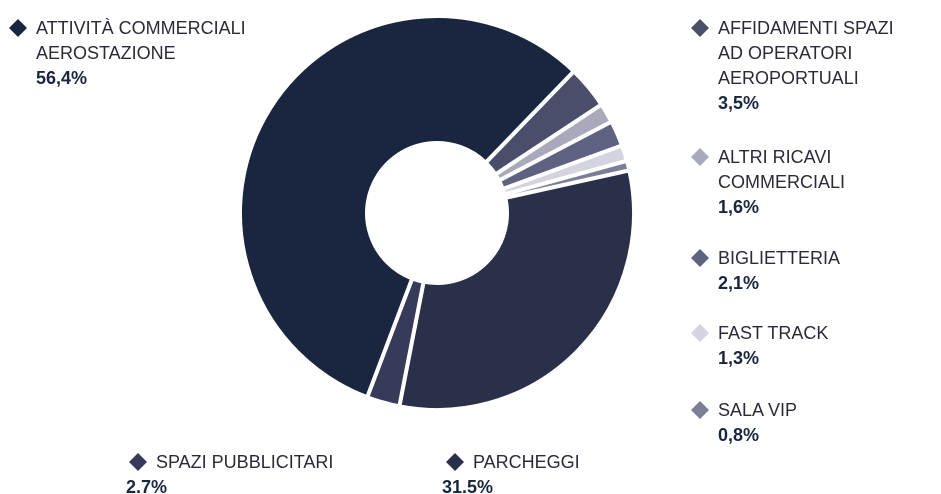 This screenshot has width=941, height=494. I want to click on legend-label: SPAZI PUBBLICITARI, so click(245, 462).